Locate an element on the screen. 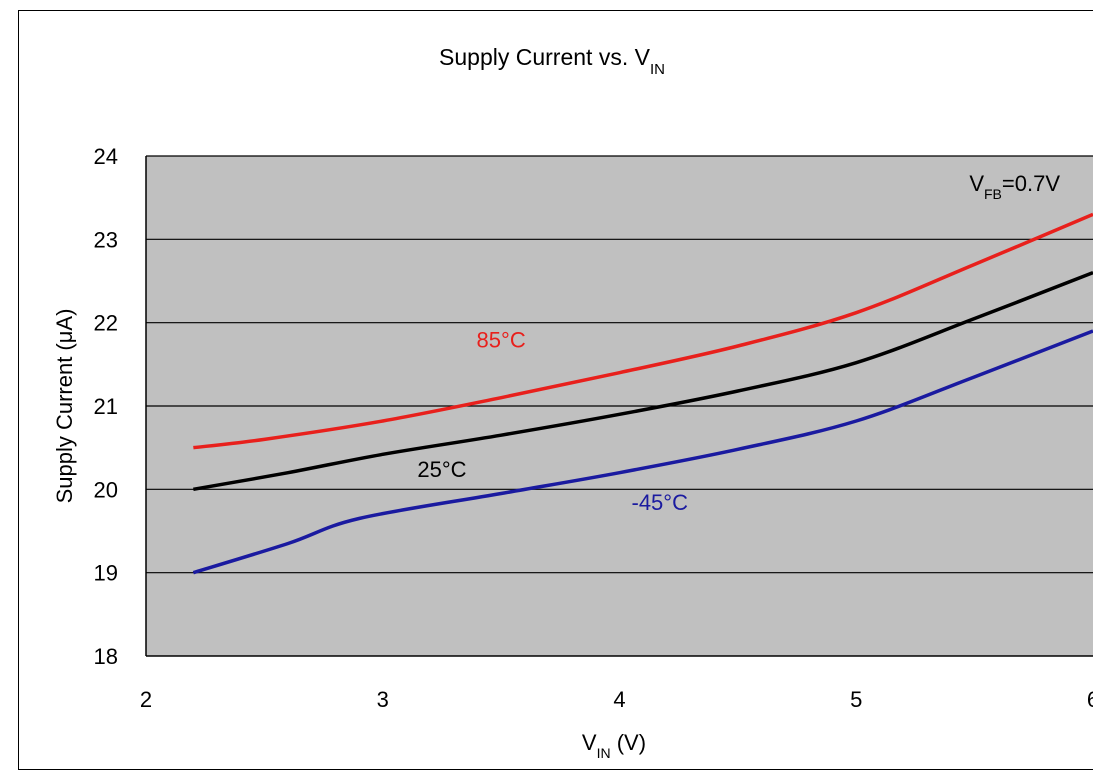 Image resolution: width=1093 pixels, height=773 pixels. chart-title: Supply Current vs. VIN is located at coordinates (552, 61).